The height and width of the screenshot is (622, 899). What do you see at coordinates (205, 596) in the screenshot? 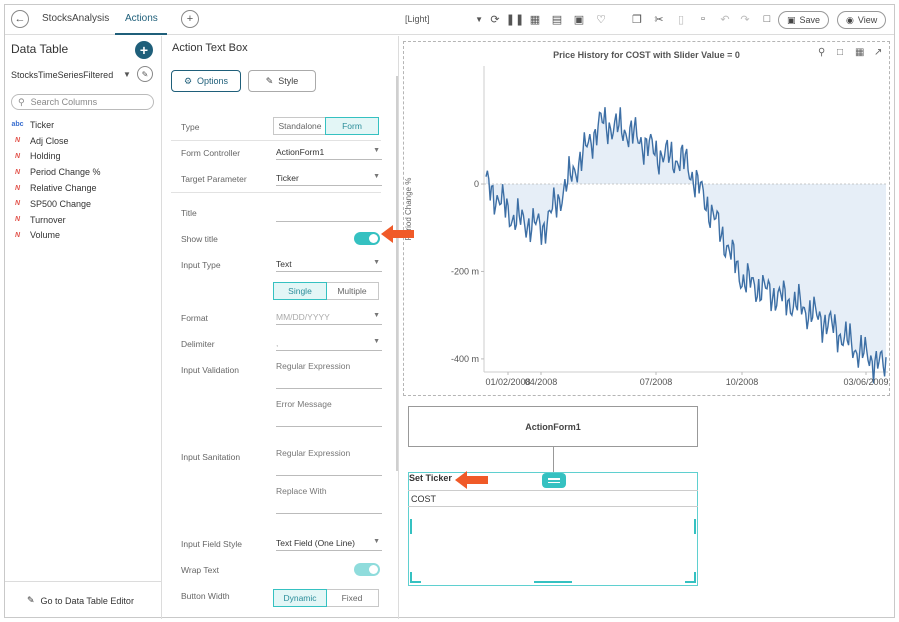
I see `button-width-label: Button Width` at bounding box center [205, 596].